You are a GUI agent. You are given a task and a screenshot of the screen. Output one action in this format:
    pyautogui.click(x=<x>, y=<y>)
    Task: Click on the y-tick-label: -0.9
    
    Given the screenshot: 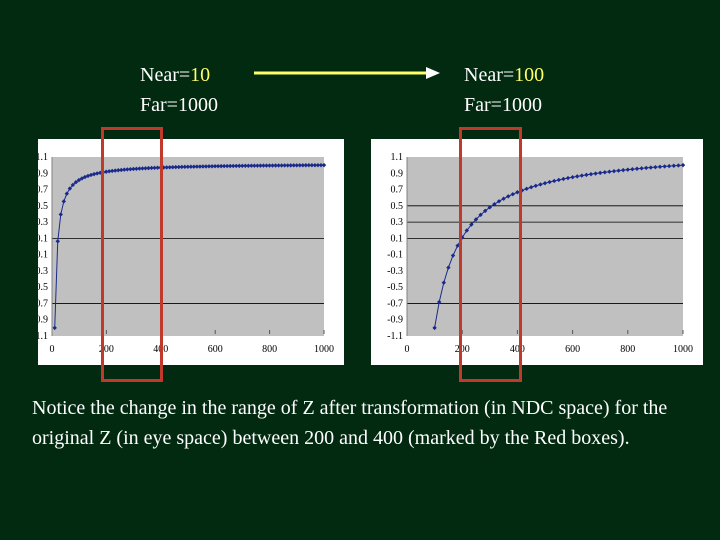 What is the action you would take?
    pyautogui.click(x=395, y=320)
    